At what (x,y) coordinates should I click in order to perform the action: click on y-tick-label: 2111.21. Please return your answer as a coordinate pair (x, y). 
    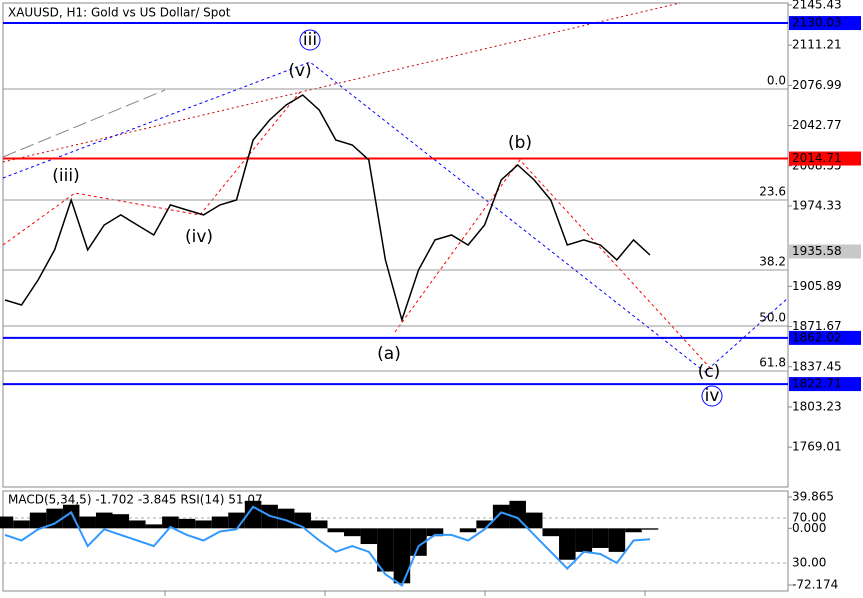
    Looking at the image, I should click on (817, 45).